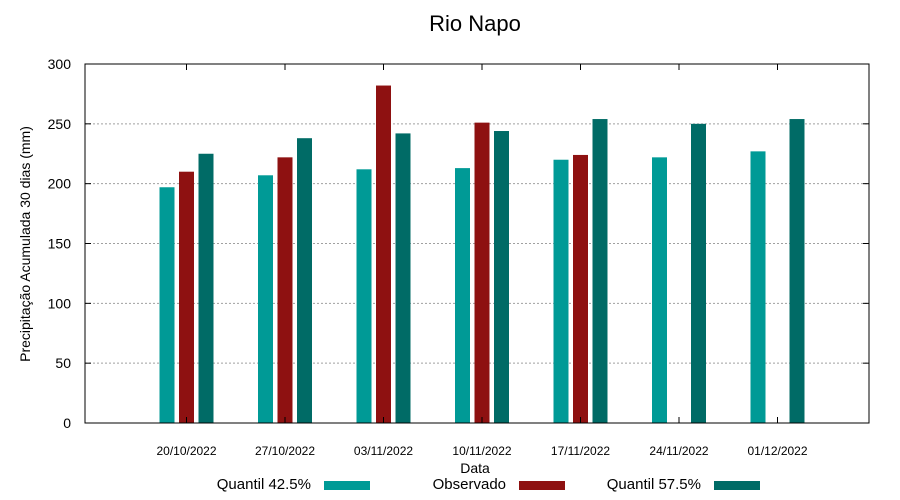 This screenshot has height=500, width=900. Describe the element at coordinates (659, 290) in the screenshot. I see `bar-Quantil 42.5%-24/11/2022` at that location.